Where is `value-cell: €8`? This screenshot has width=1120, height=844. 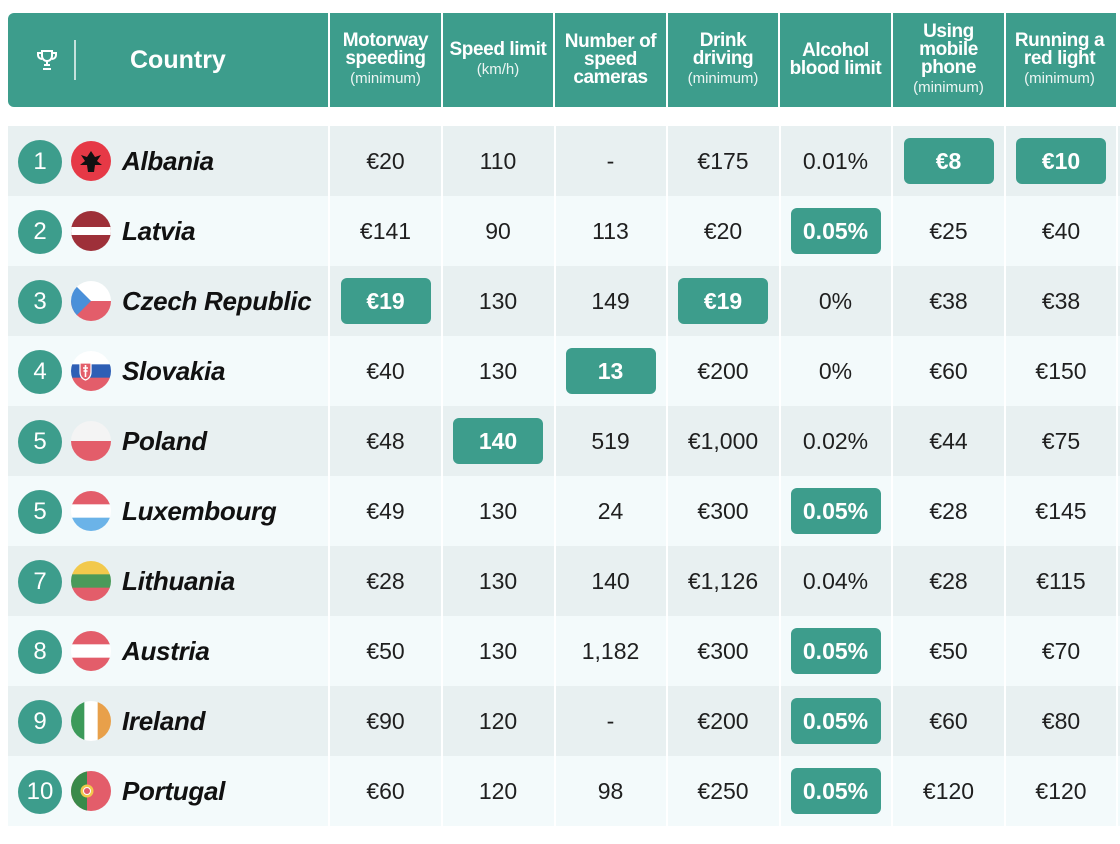 value-cell: €8 is located at coordinates (948, 161).